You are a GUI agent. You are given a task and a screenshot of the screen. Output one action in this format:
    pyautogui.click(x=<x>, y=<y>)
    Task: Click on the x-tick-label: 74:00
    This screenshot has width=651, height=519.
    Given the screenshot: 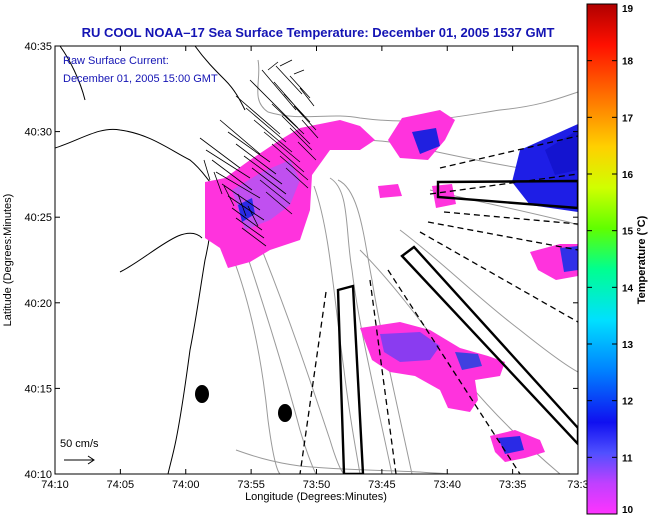 What is the action you would take?
    pyautogui.click(x=186, y=485)
    